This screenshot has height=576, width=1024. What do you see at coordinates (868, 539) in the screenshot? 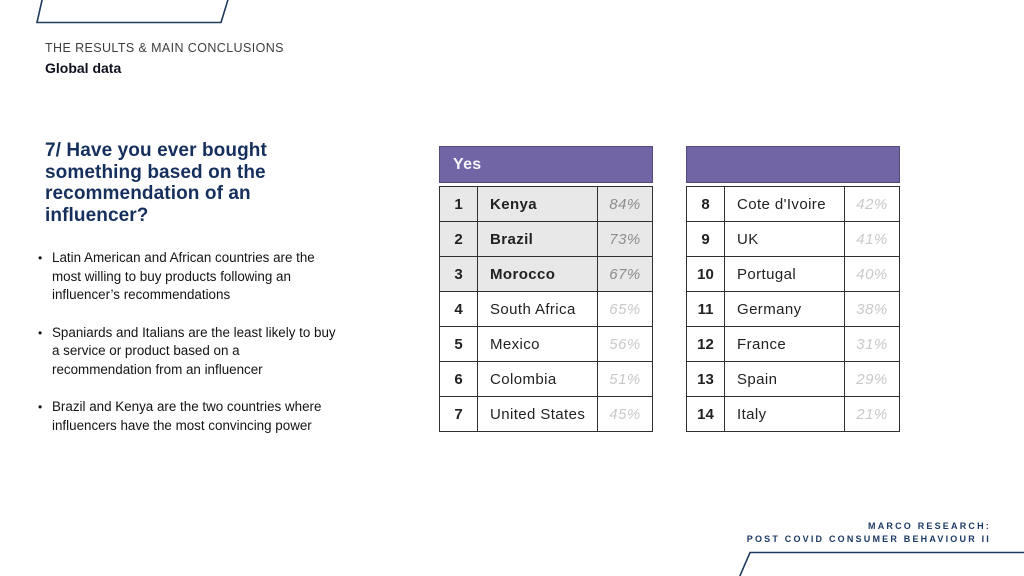
I see `footer-line2: POST COVID CONSUMER BEHAVIOUR II` at bounding box center [868, 539].